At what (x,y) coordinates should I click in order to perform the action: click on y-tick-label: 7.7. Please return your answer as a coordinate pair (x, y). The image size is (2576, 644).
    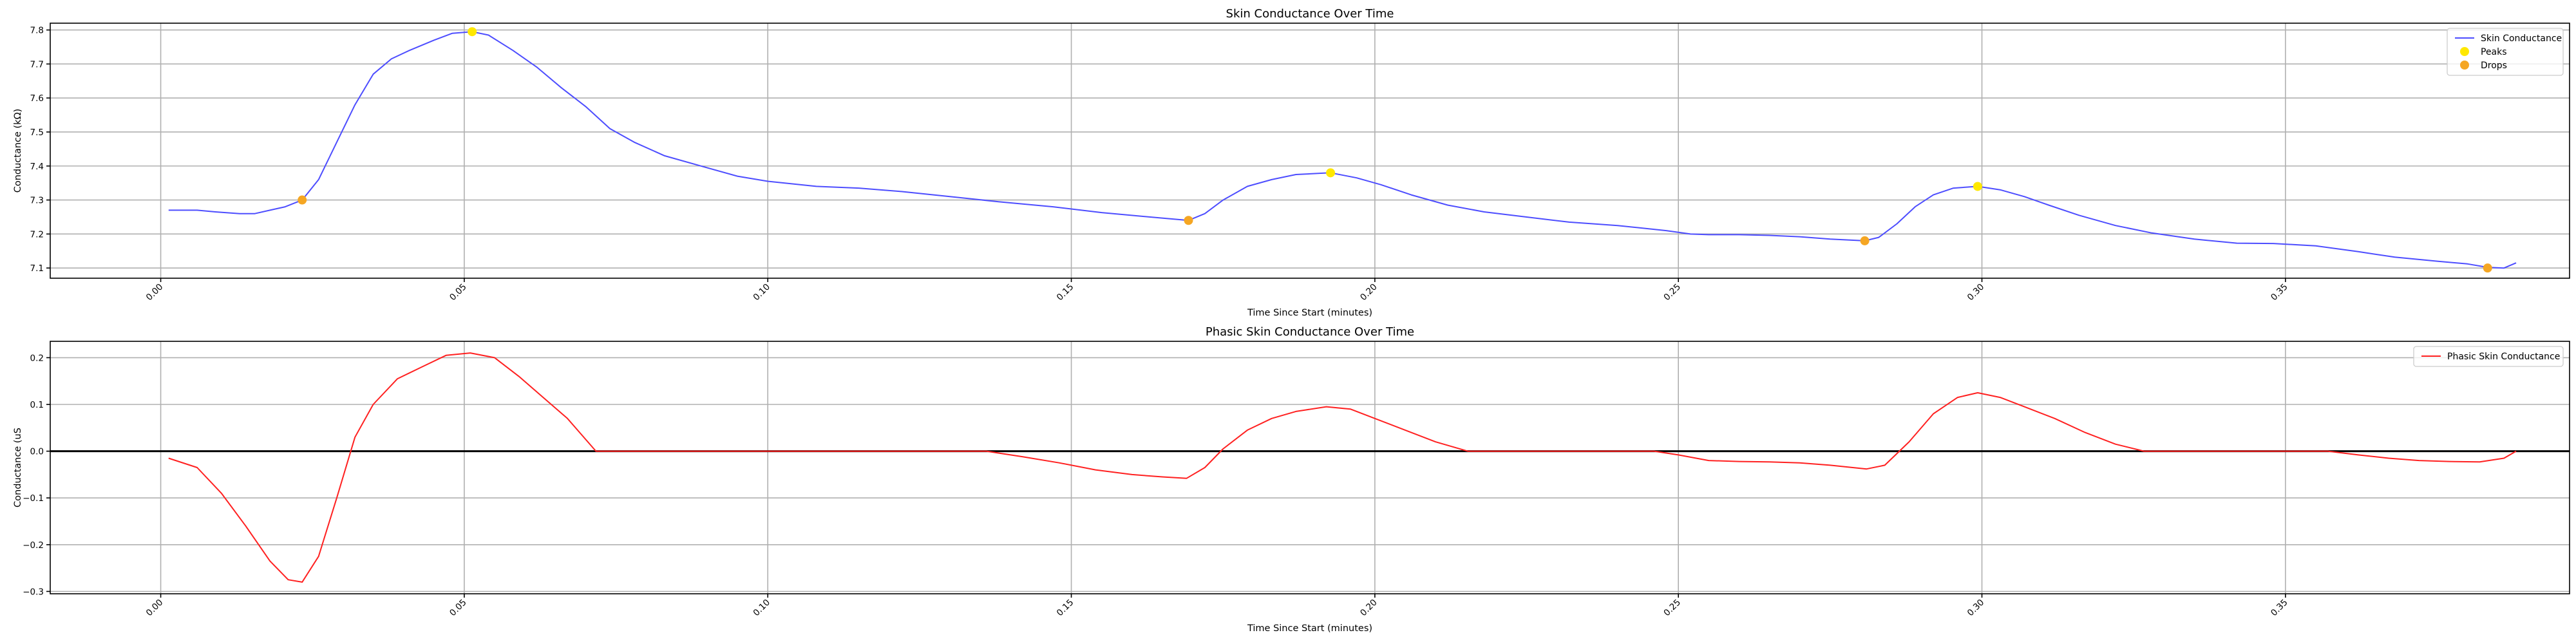
    Looking at the image, I should click on (37, 64).